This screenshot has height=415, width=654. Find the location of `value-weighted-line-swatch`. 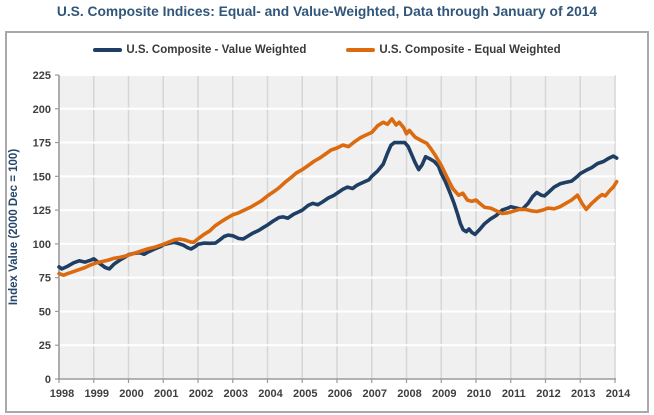

value-weighted-line-swatch is located at coordinates (108, 50).